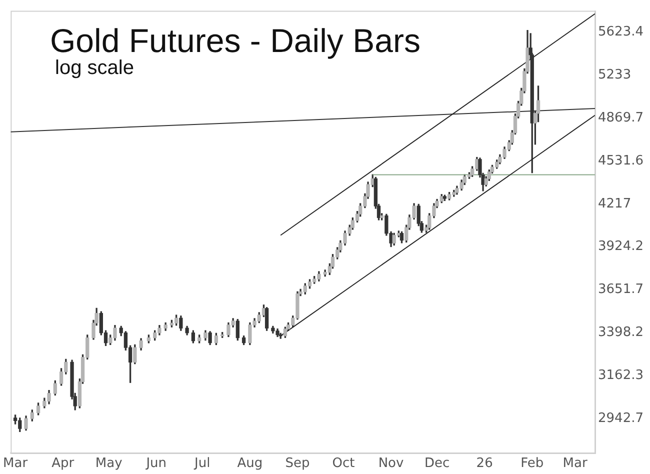 The width and height of the screenshot is (650, 474). I want to click on x-tick-label: Jun, so click(156, 464).